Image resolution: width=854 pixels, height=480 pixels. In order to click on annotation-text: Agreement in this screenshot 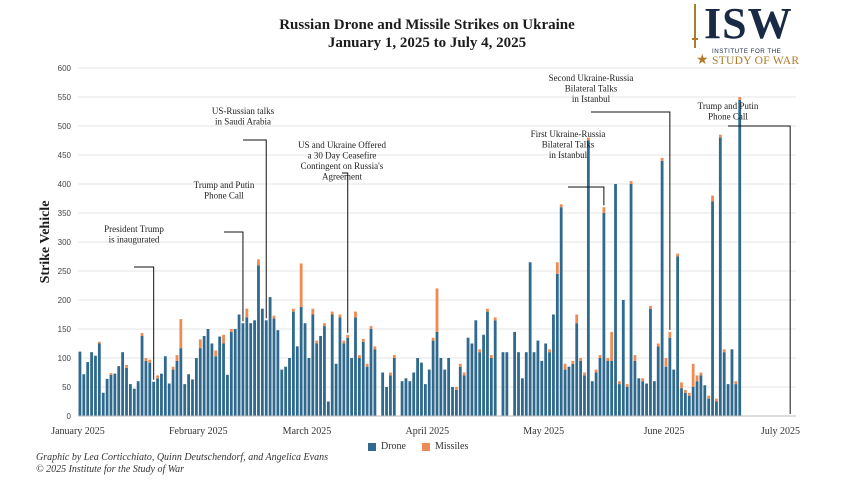, I will do `click(342, 177)`.